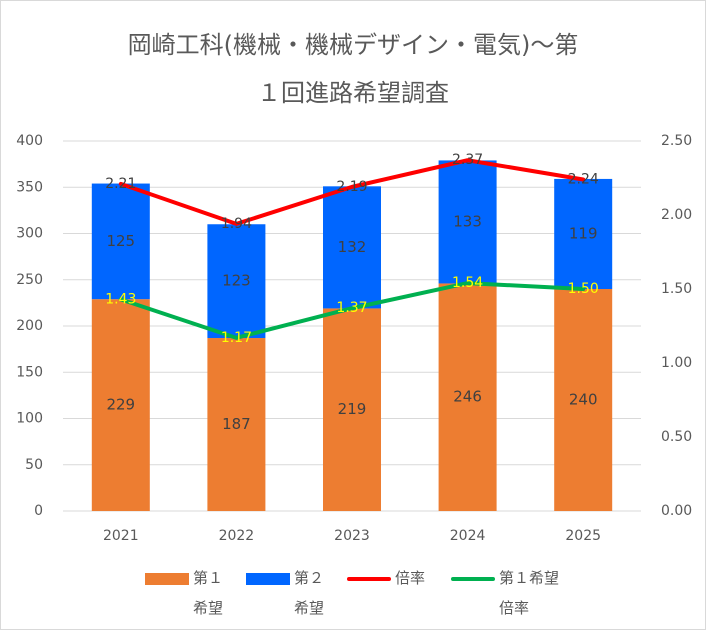 Image resolution: width=706 pixels, height=630 pixels. I want to click on data-label-second-choice: 125, so click(120, 241).